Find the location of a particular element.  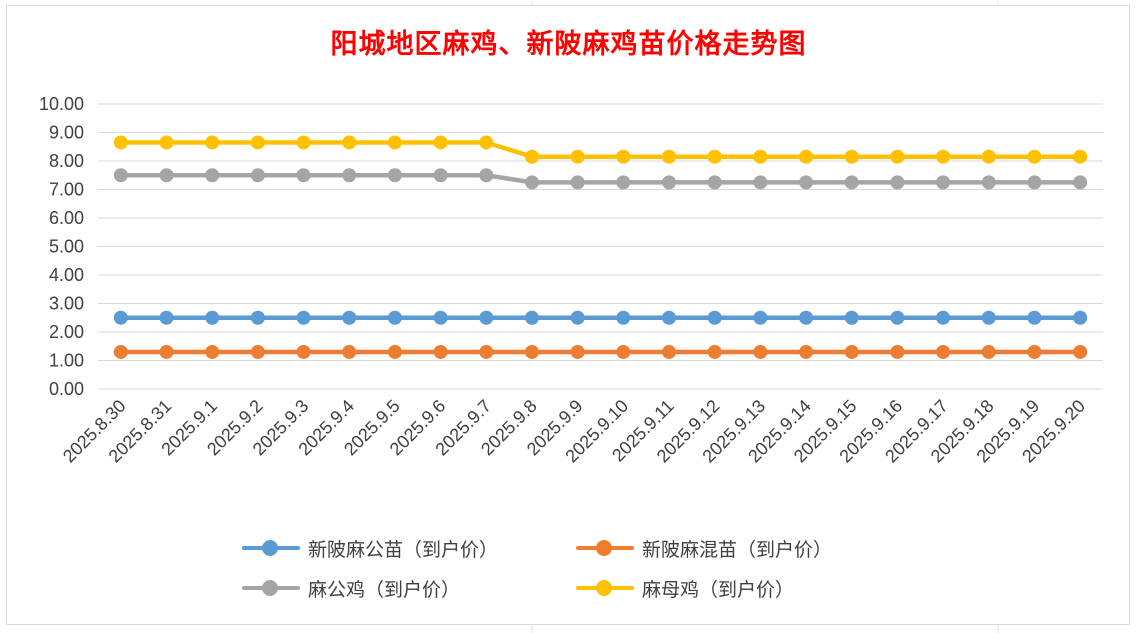

legend-label: 新陂麻混苗（到户价） is located at coordinates (737, 549).